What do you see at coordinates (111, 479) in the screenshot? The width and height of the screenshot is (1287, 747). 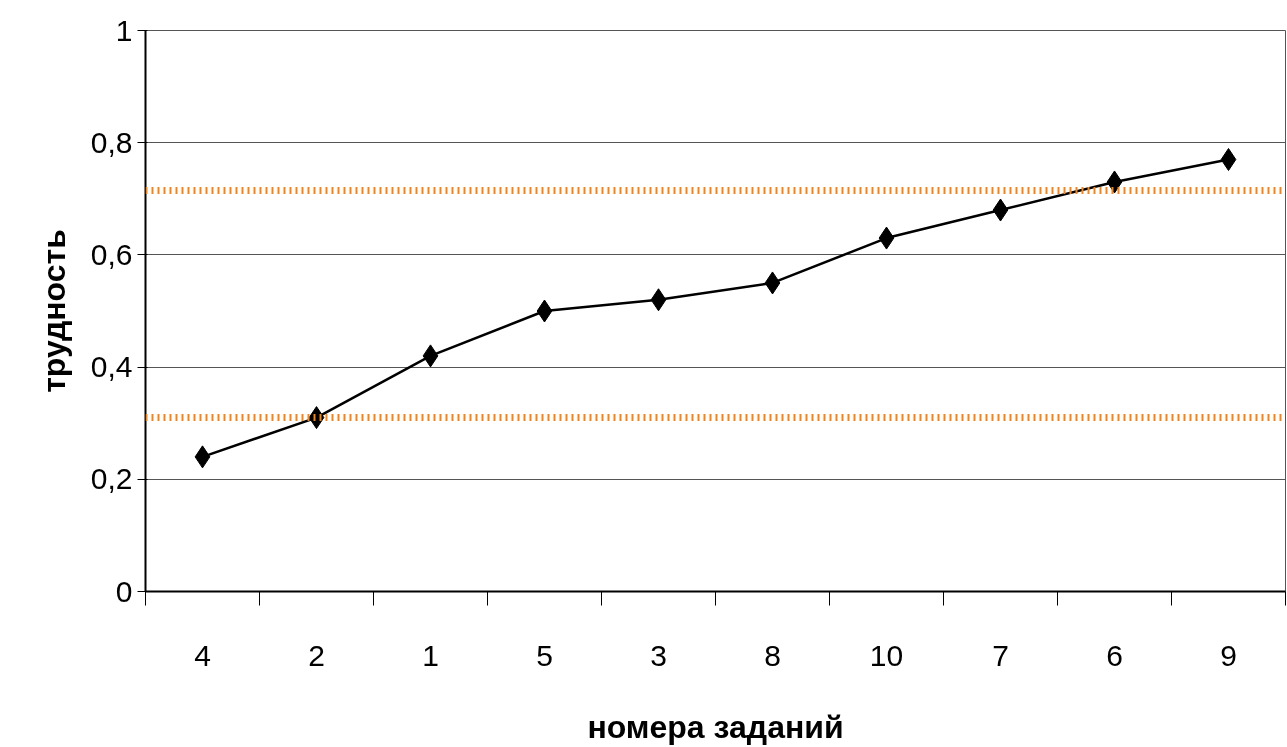 I see `y-tick-label: 0,2` at bounding box center [111, 479].